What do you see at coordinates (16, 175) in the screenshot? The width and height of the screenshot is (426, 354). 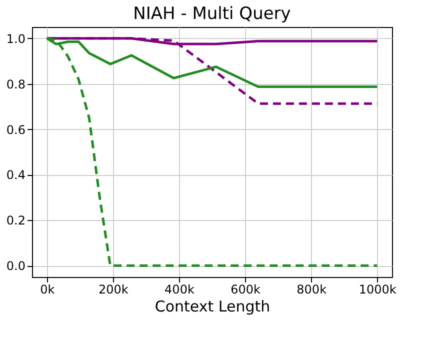 I see `y-tick-label: 0.4` at bounding box center [16, 175].